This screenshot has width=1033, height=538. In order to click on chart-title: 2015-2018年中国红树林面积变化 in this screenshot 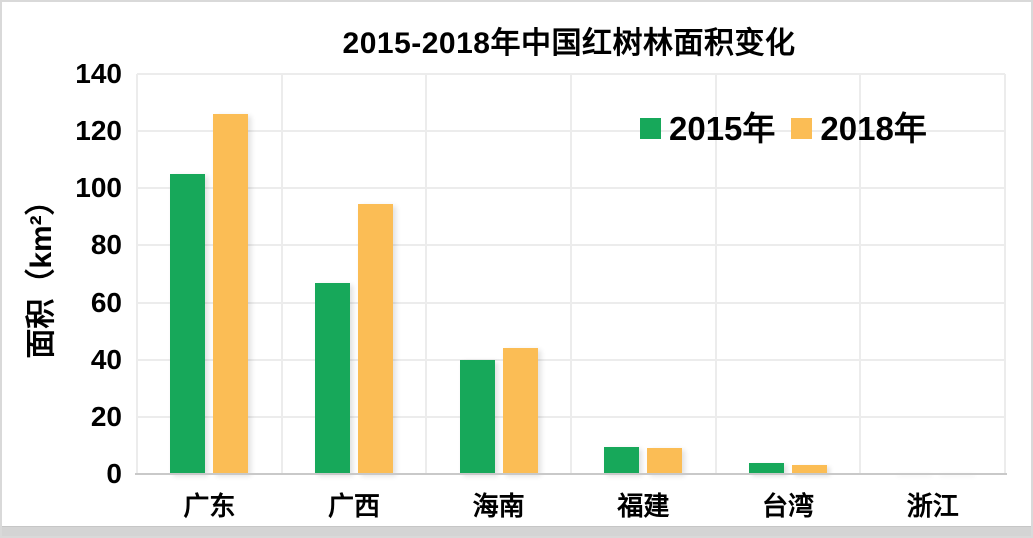, I will do `click(569, 43)`.